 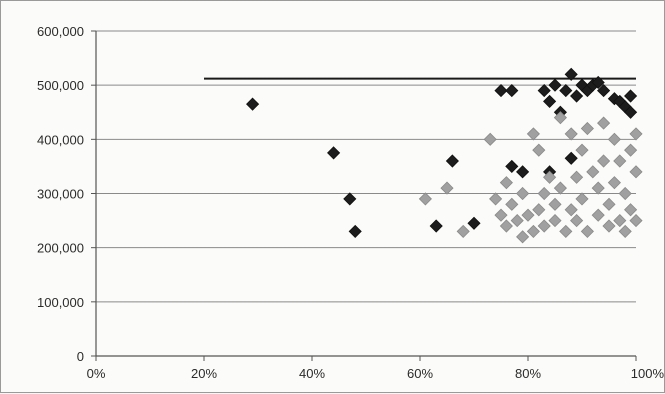 What do you see at coordinates (204, 373) in the screenshot?
I see `x-tick-label: 20%` at bounding box center [204, 373].